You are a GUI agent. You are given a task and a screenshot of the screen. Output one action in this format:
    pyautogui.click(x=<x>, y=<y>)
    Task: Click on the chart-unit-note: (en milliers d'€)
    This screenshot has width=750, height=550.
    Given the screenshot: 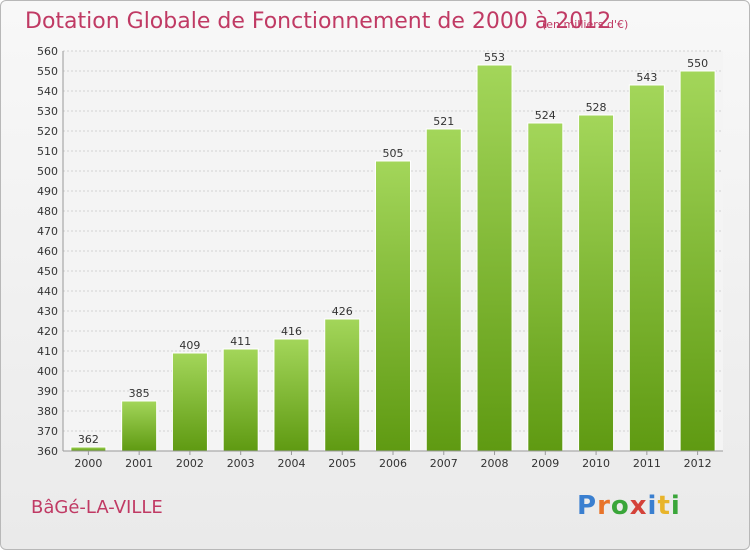 What is the action you would take?
    pyautogui.click(x=585, y=24)
    